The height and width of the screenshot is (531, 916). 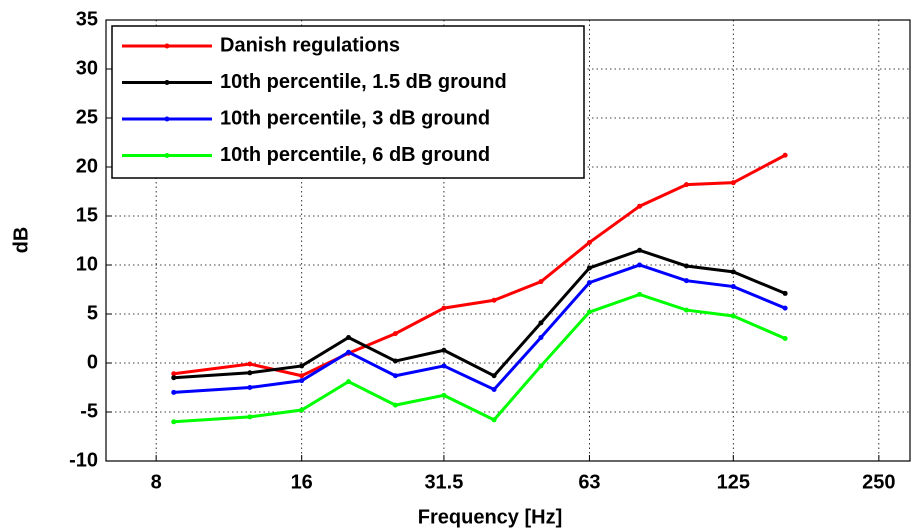 I want to click on legend-label: 10th percentile, 1.5 dB ground, so click(x=363, y=82).